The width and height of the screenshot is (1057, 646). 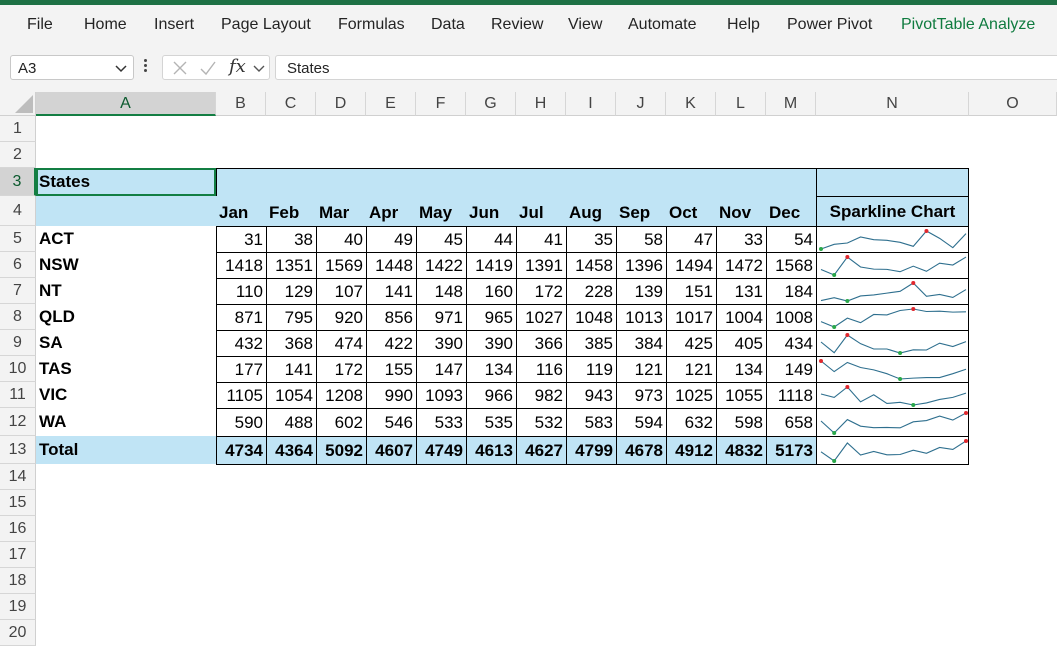 I want to click on row-header-6: 6, so click(x=18, y=265).